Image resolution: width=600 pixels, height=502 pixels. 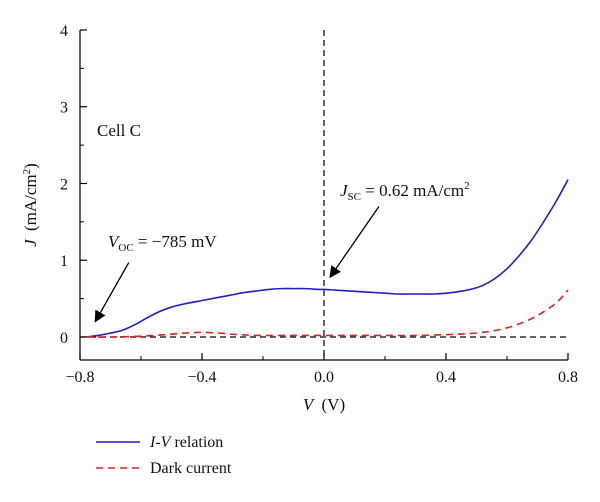 What do you see at coordinates (309, 404) in the screenshot?
I see `x-axis-label-var: V` at bounding box center [309, 404].